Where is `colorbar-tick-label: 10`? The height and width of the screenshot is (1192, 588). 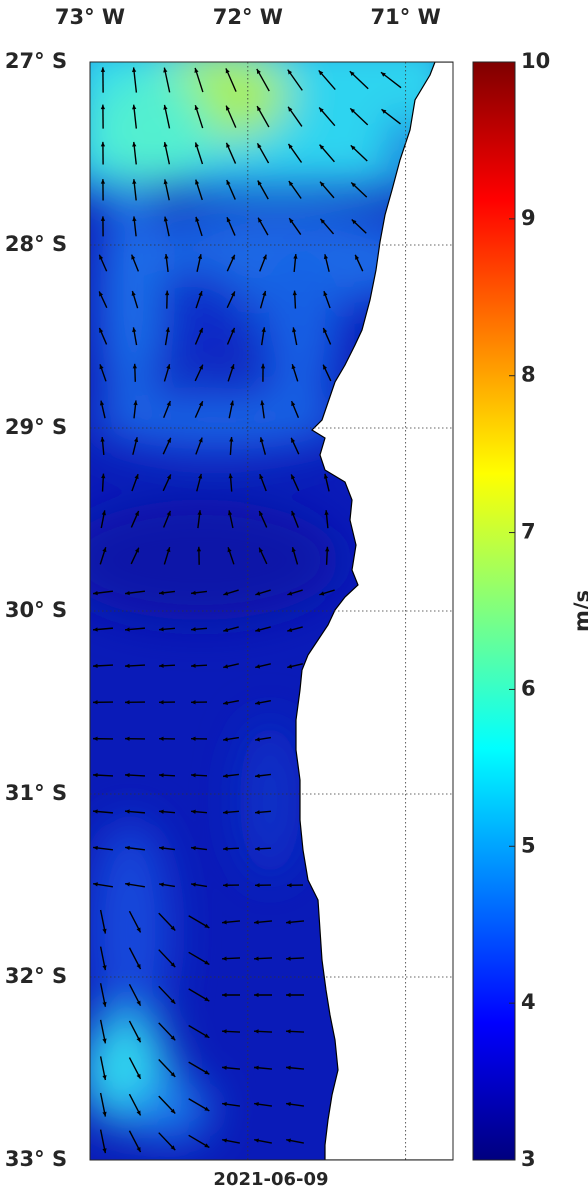 colorbar-tick-label: 10 is located at coordinates (535, 61).